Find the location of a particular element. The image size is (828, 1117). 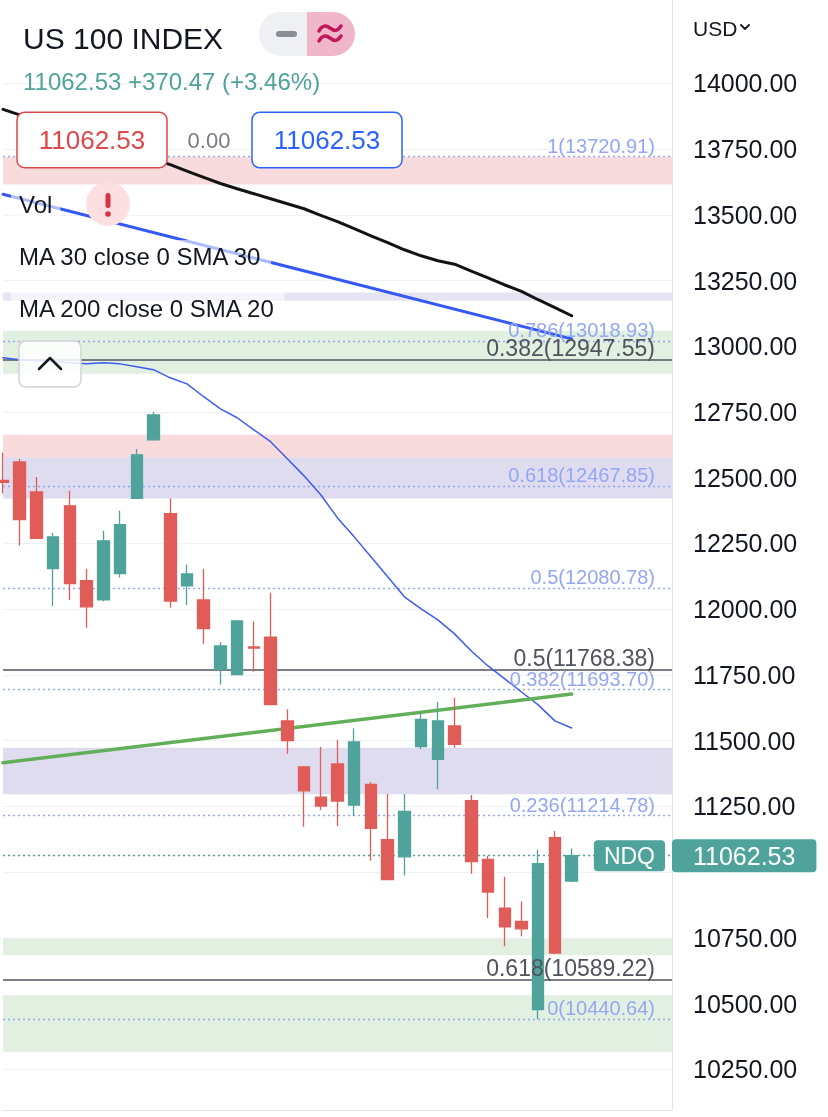

y-tick-label: 12500.00 is located at coordinates (745, 477).